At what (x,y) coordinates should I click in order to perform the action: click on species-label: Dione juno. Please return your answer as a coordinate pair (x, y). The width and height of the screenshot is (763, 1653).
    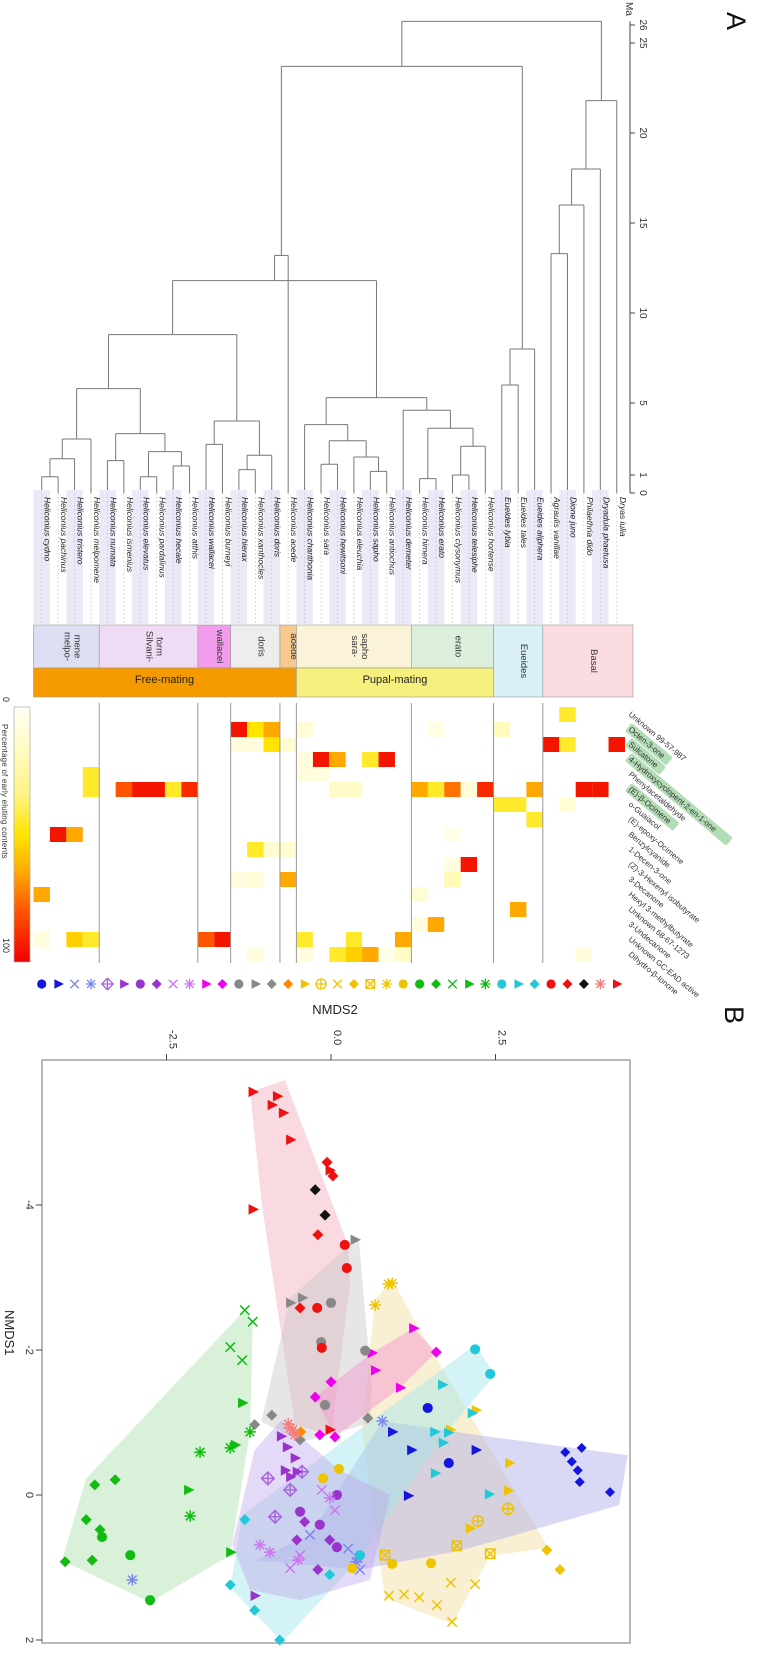
    Looking at the image, I should click on (573, 517).